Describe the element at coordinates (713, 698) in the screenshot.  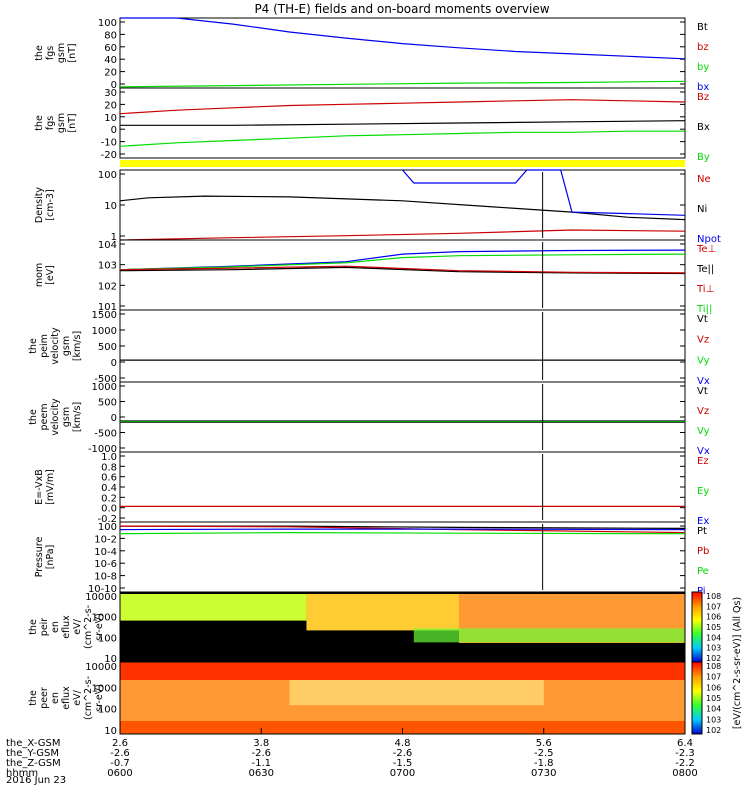
I see `colorbar-tick: 105` at that location.